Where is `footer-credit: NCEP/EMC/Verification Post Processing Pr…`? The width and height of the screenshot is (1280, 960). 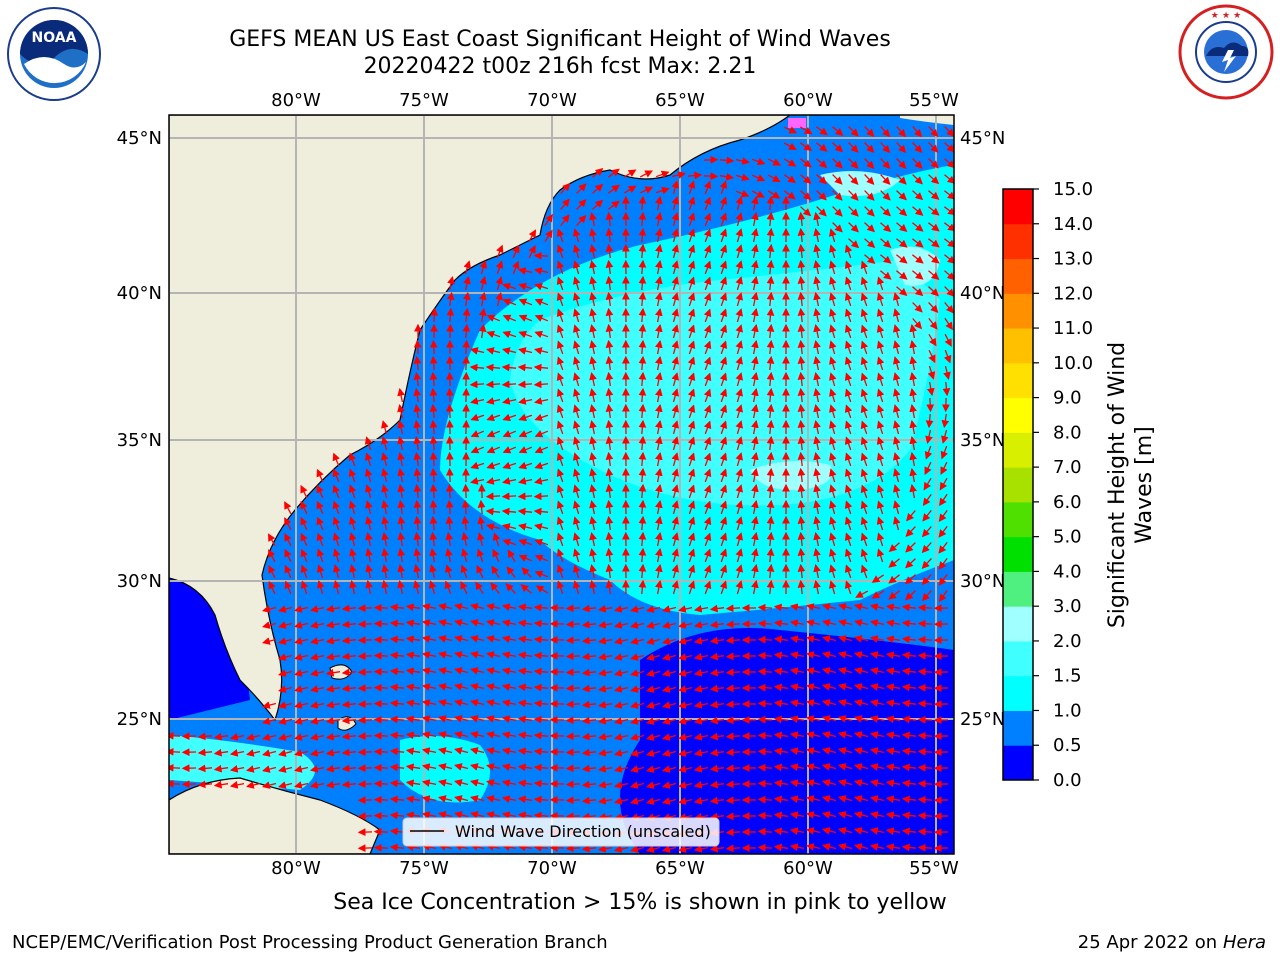
footer-credit: NCEP/EMC/Verification Post Processing Pr… is located at coordinates (310, 942).